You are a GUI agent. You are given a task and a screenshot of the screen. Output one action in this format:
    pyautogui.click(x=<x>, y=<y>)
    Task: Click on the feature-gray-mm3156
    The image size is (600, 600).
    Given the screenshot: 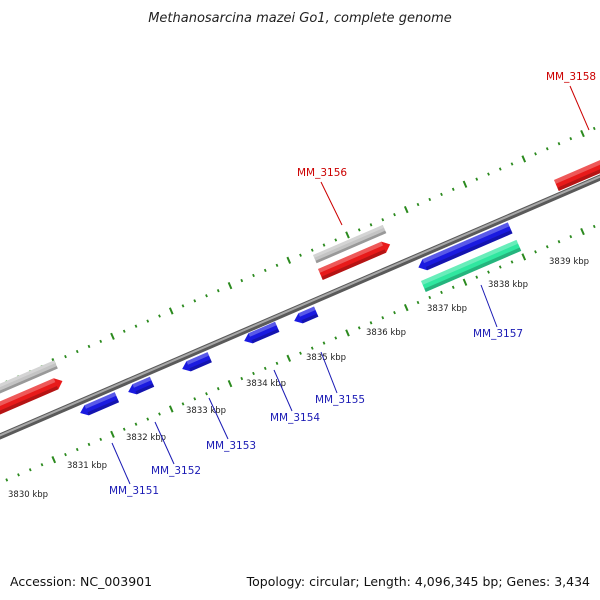 What is the action you would take?
    pyautogui.click(x=350, y=244)
    